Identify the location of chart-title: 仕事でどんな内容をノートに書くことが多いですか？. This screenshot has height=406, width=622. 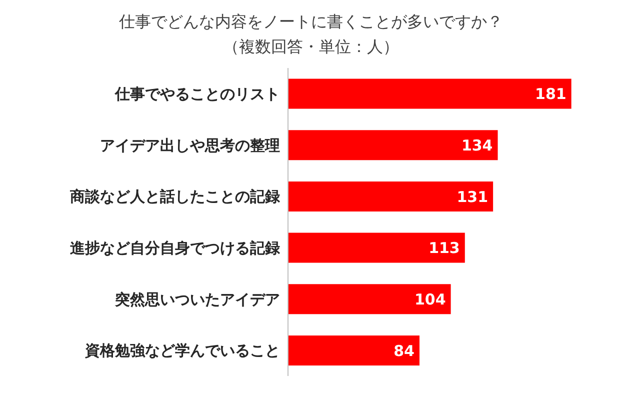
(311, 22).